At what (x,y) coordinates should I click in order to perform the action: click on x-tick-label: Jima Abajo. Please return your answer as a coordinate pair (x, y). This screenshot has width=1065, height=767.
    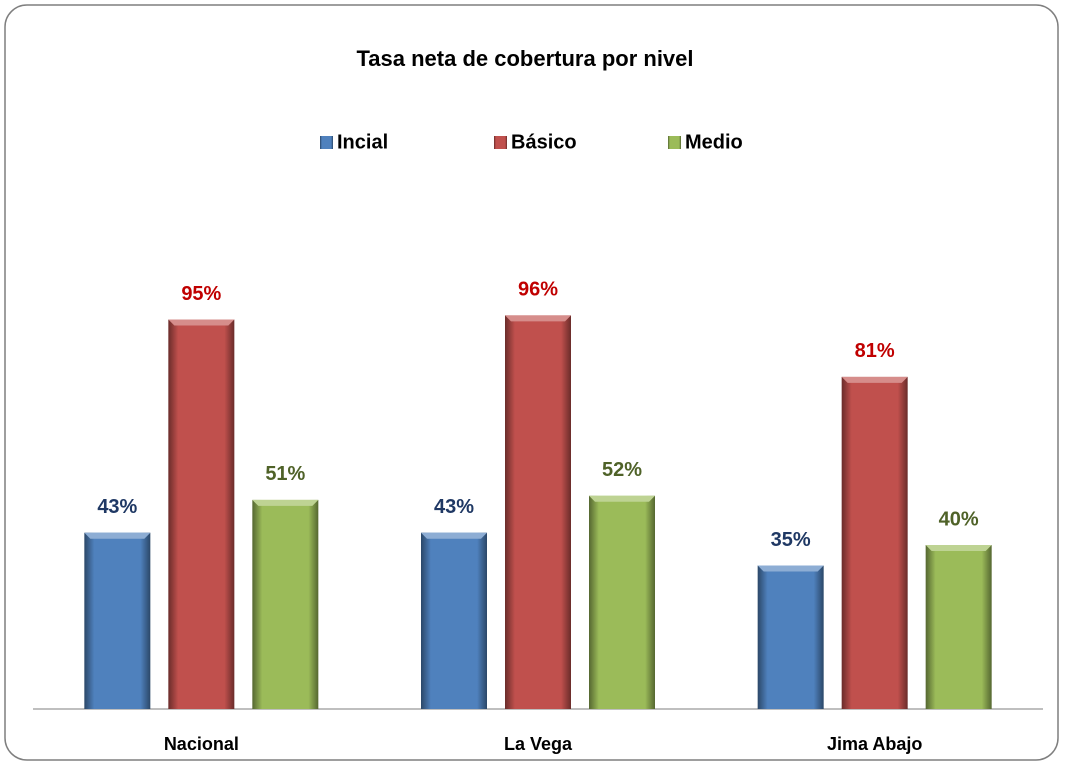
    Looking at the image, I should click on (874, 744).